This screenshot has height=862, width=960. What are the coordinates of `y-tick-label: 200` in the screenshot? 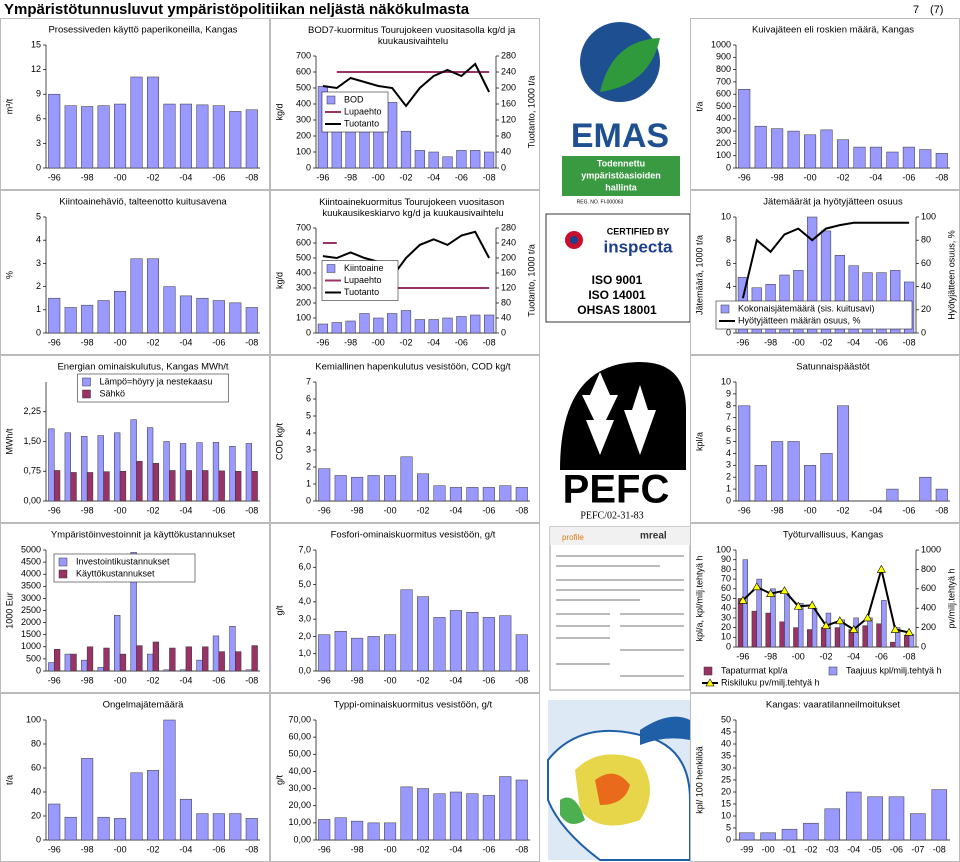 It's located at (303, 302).